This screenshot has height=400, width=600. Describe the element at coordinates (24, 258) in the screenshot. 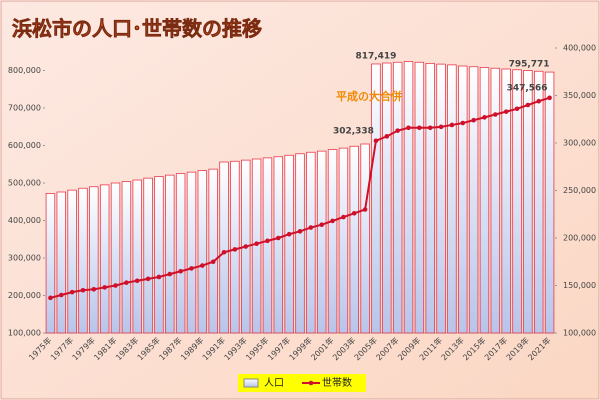

I see `y-tick-label: 300,000` at that location.